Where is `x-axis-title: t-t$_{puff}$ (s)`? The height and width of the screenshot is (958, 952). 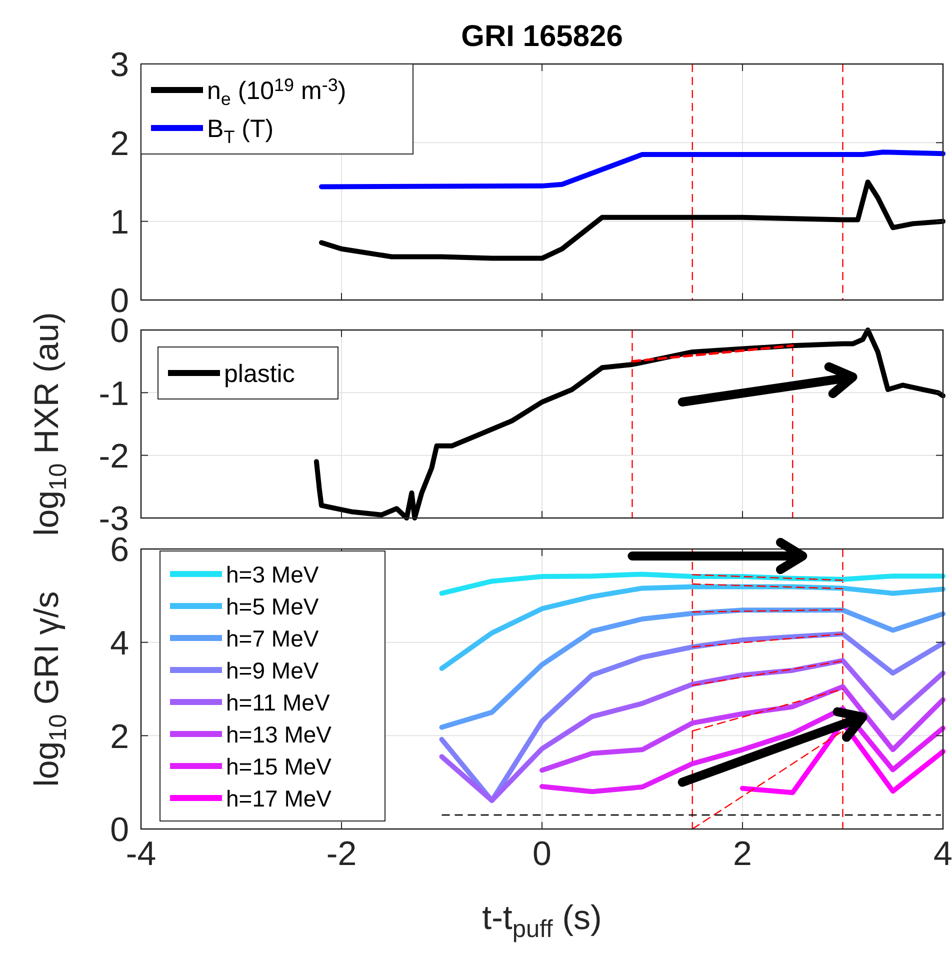 x-axis-title: t-t$_{puff}$ (s) is located at coordinates (542, 921).